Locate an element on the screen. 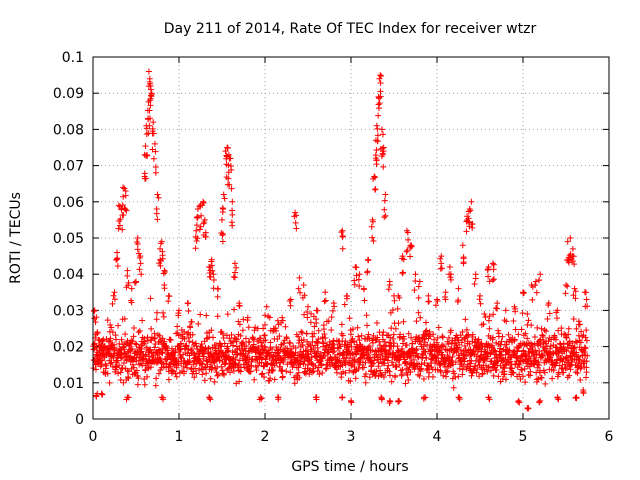 Image resolution: width=640 pixels, height=480 pixels. x-tick-label: 3 is located at coordinates (351, 437).